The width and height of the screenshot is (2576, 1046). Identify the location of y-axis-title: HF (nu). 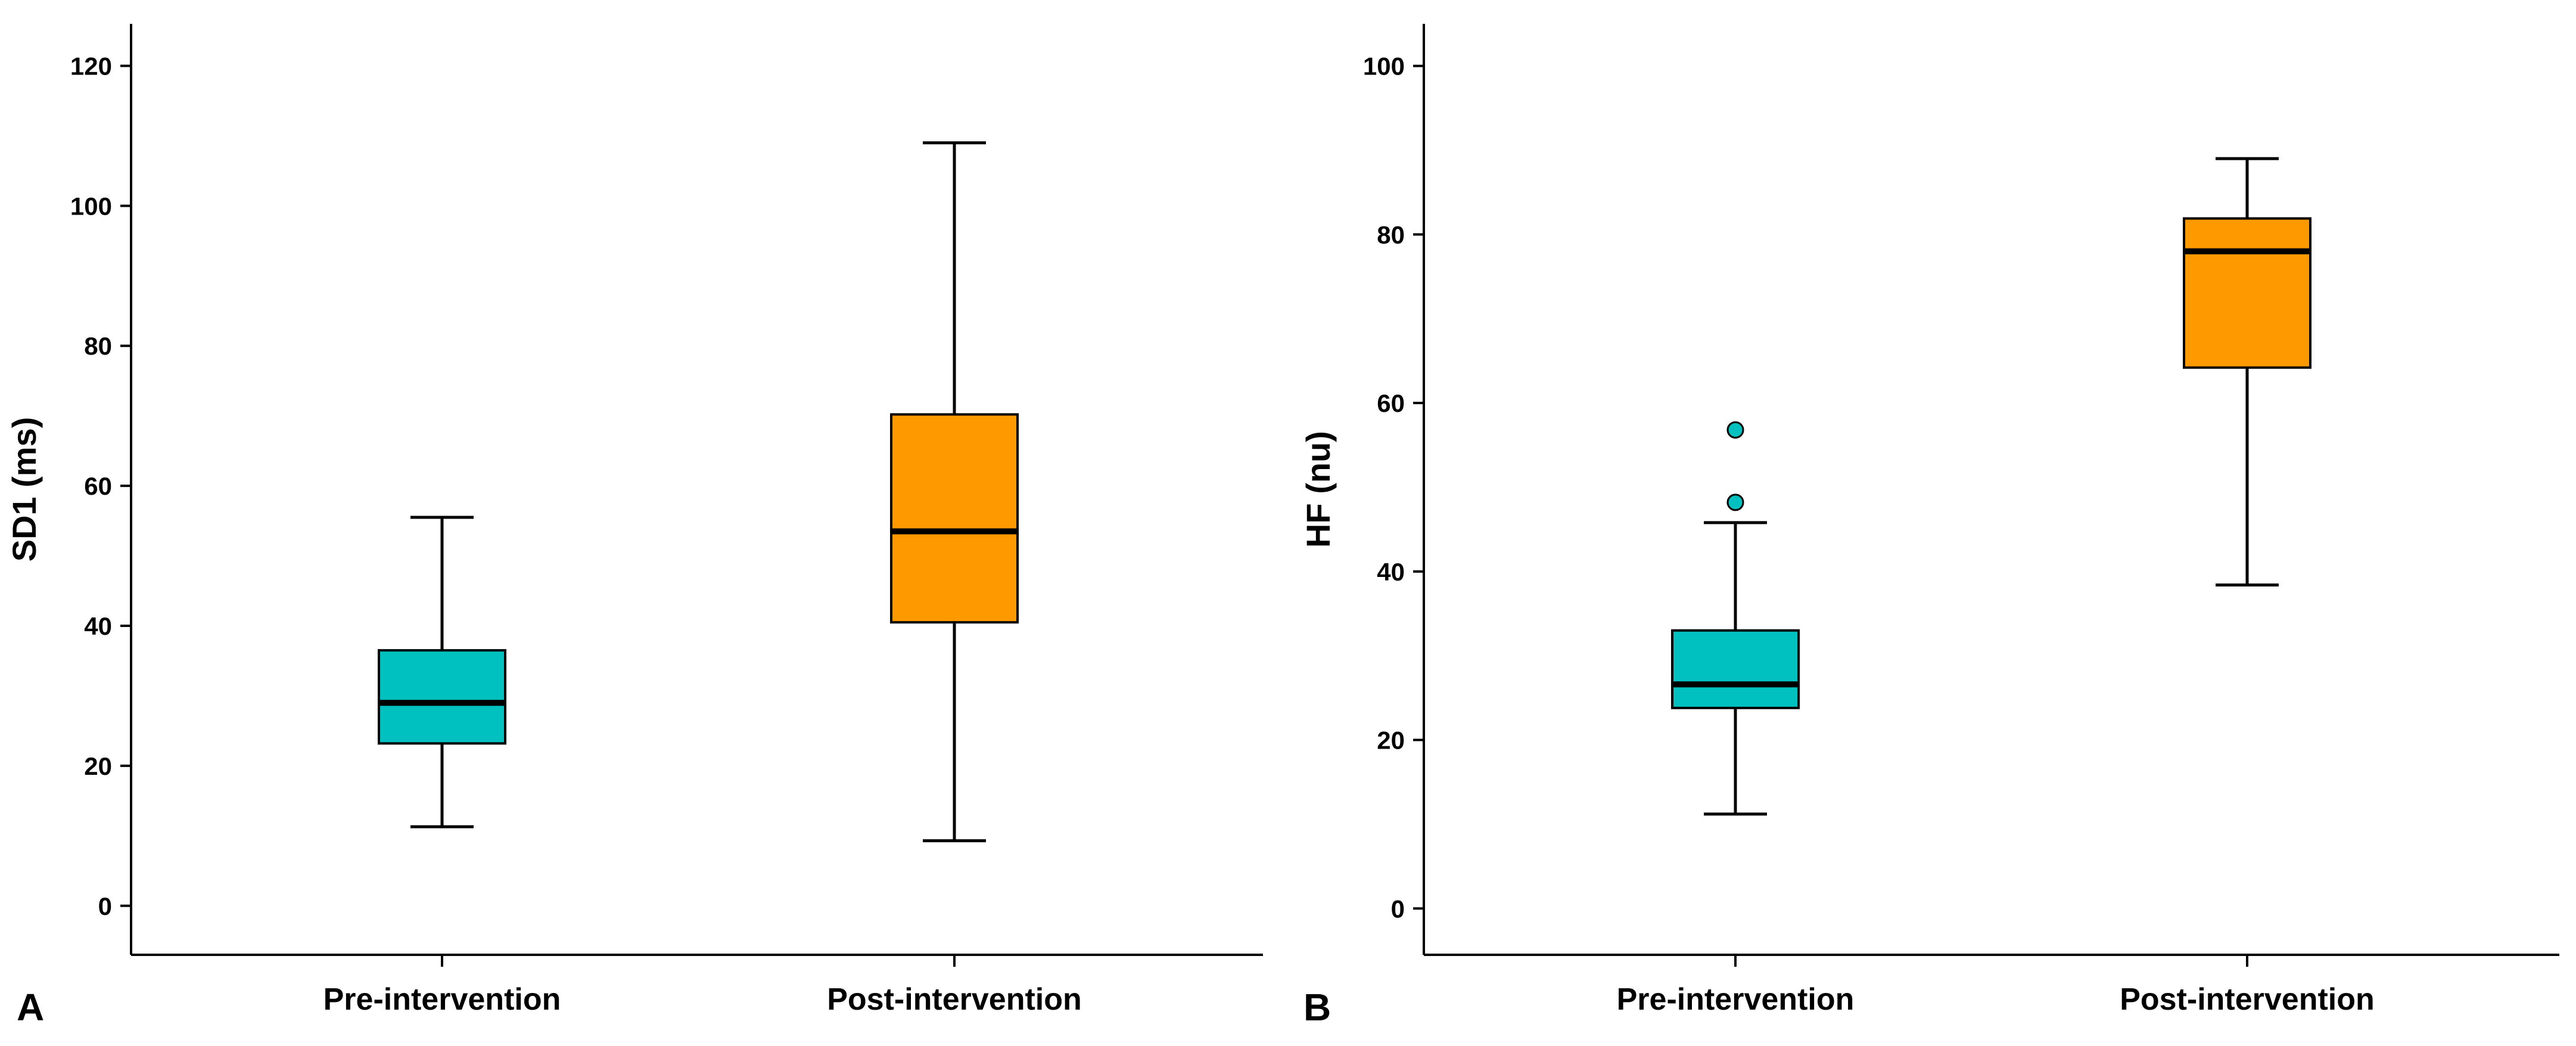
(1318, 489).